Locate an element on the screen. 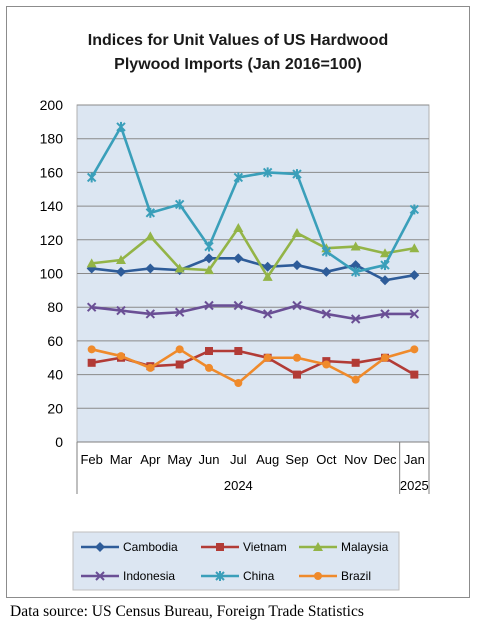  legend-label: Vietnam is located at coordinates (265, 547).